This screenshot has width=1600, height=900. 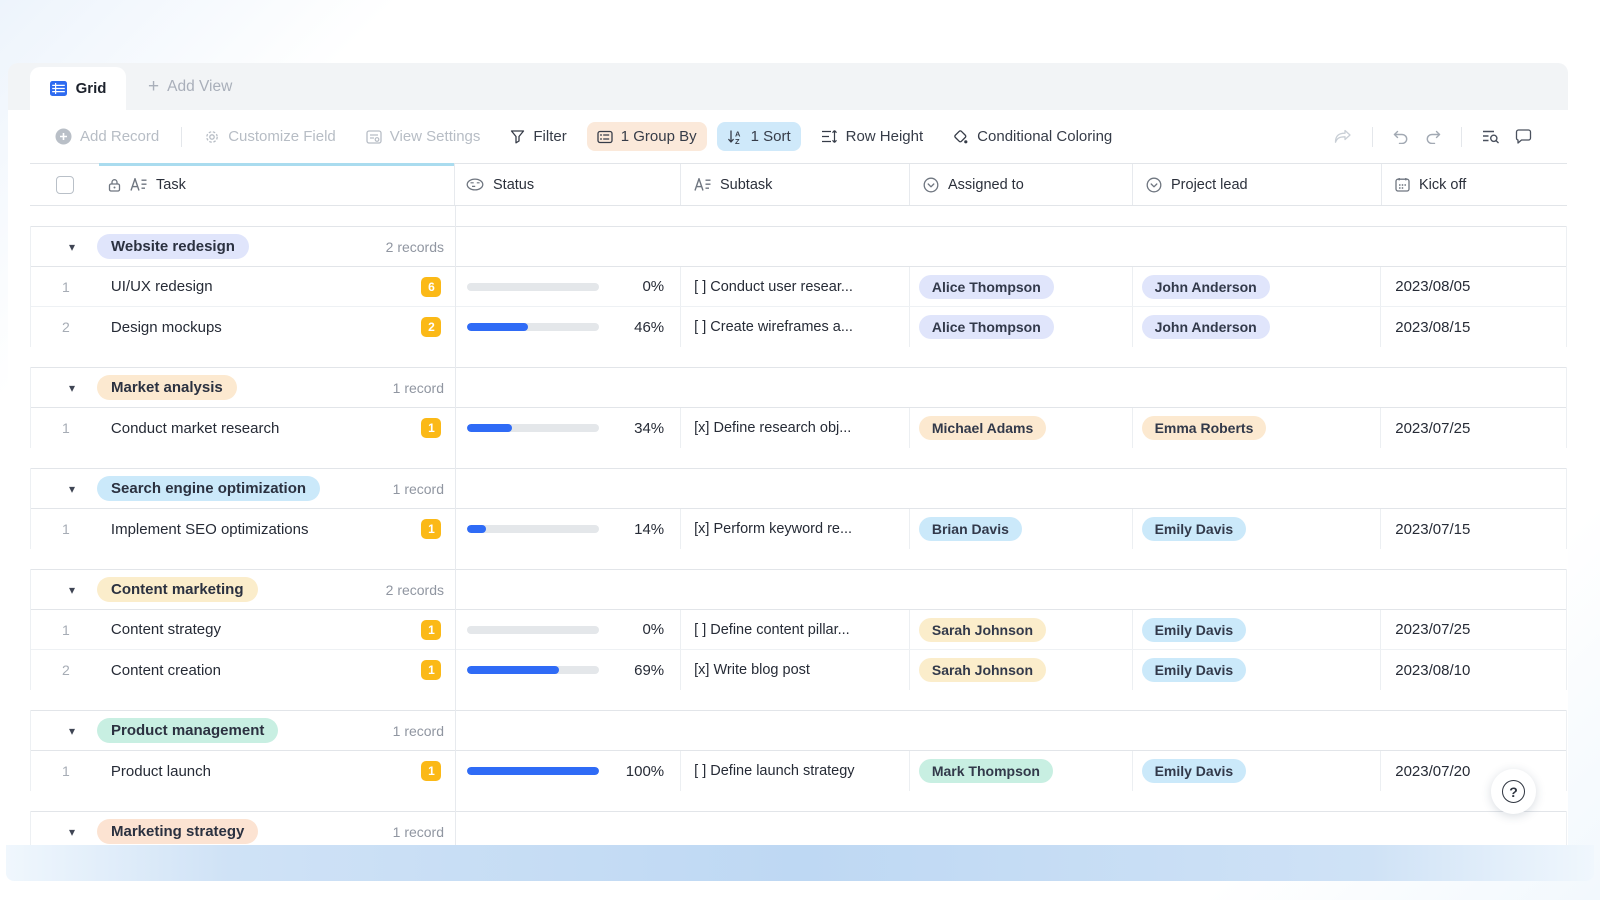 What do you see at coordinates (1021, 771) in the screenshot?
I see `assigned-to-cell: Mark Thompson` at bounding box center [1021, 771].